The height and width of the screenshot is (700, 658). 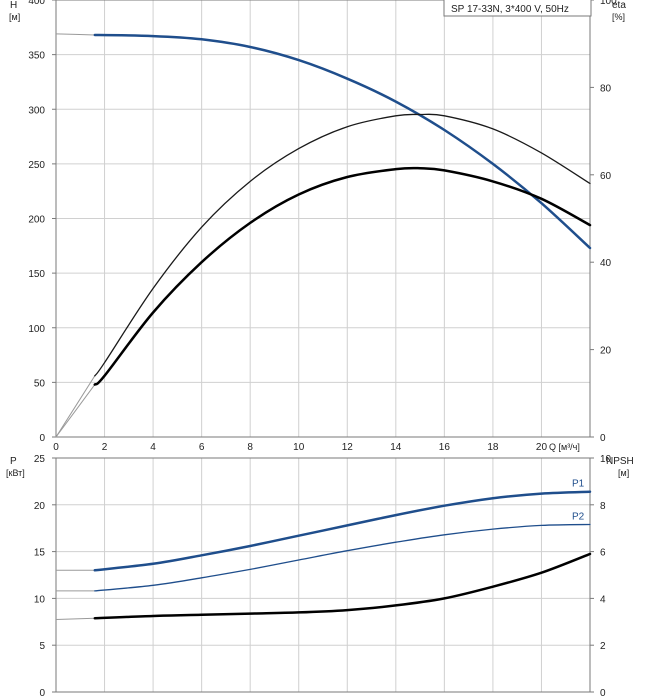 I want to click on y-left-tick-label: 100, so click(x=36, y=329).